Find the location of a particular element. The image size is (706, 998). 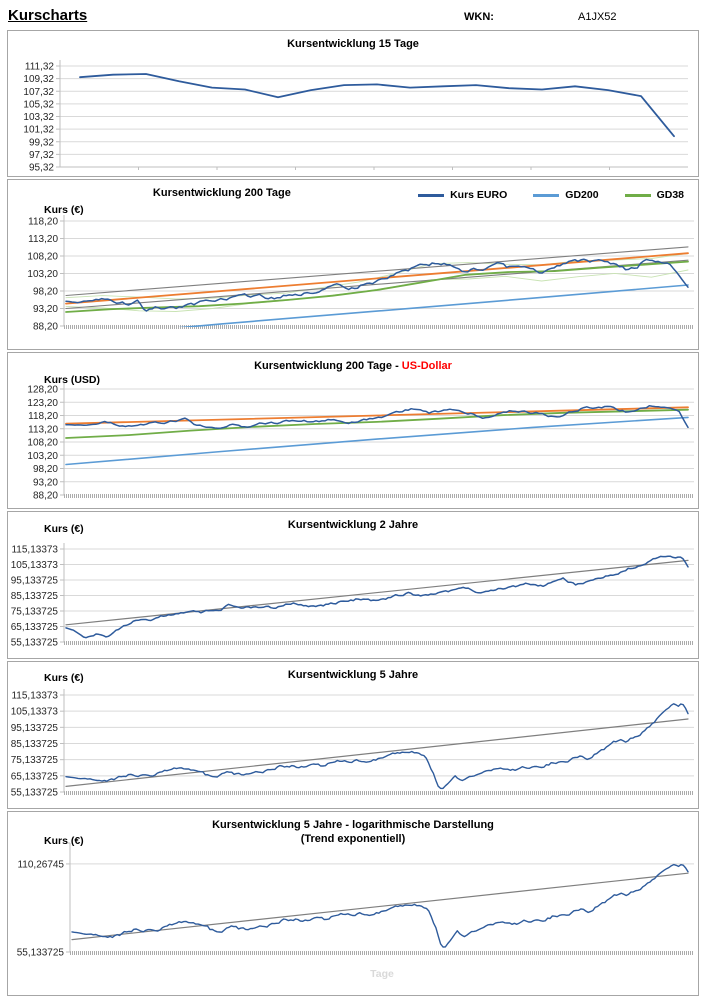

chart-title: Kursentwicklung 200 Tage - US-Dollar is located at coordinates (353, 366).